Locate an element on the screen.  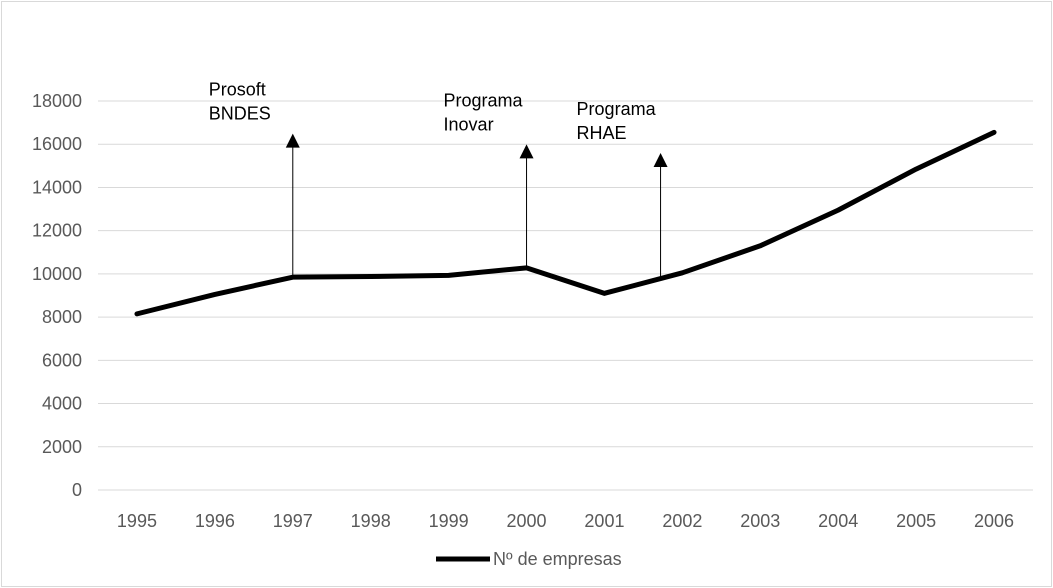
annotation-label: RHAE is located at coordinates (602, 133).